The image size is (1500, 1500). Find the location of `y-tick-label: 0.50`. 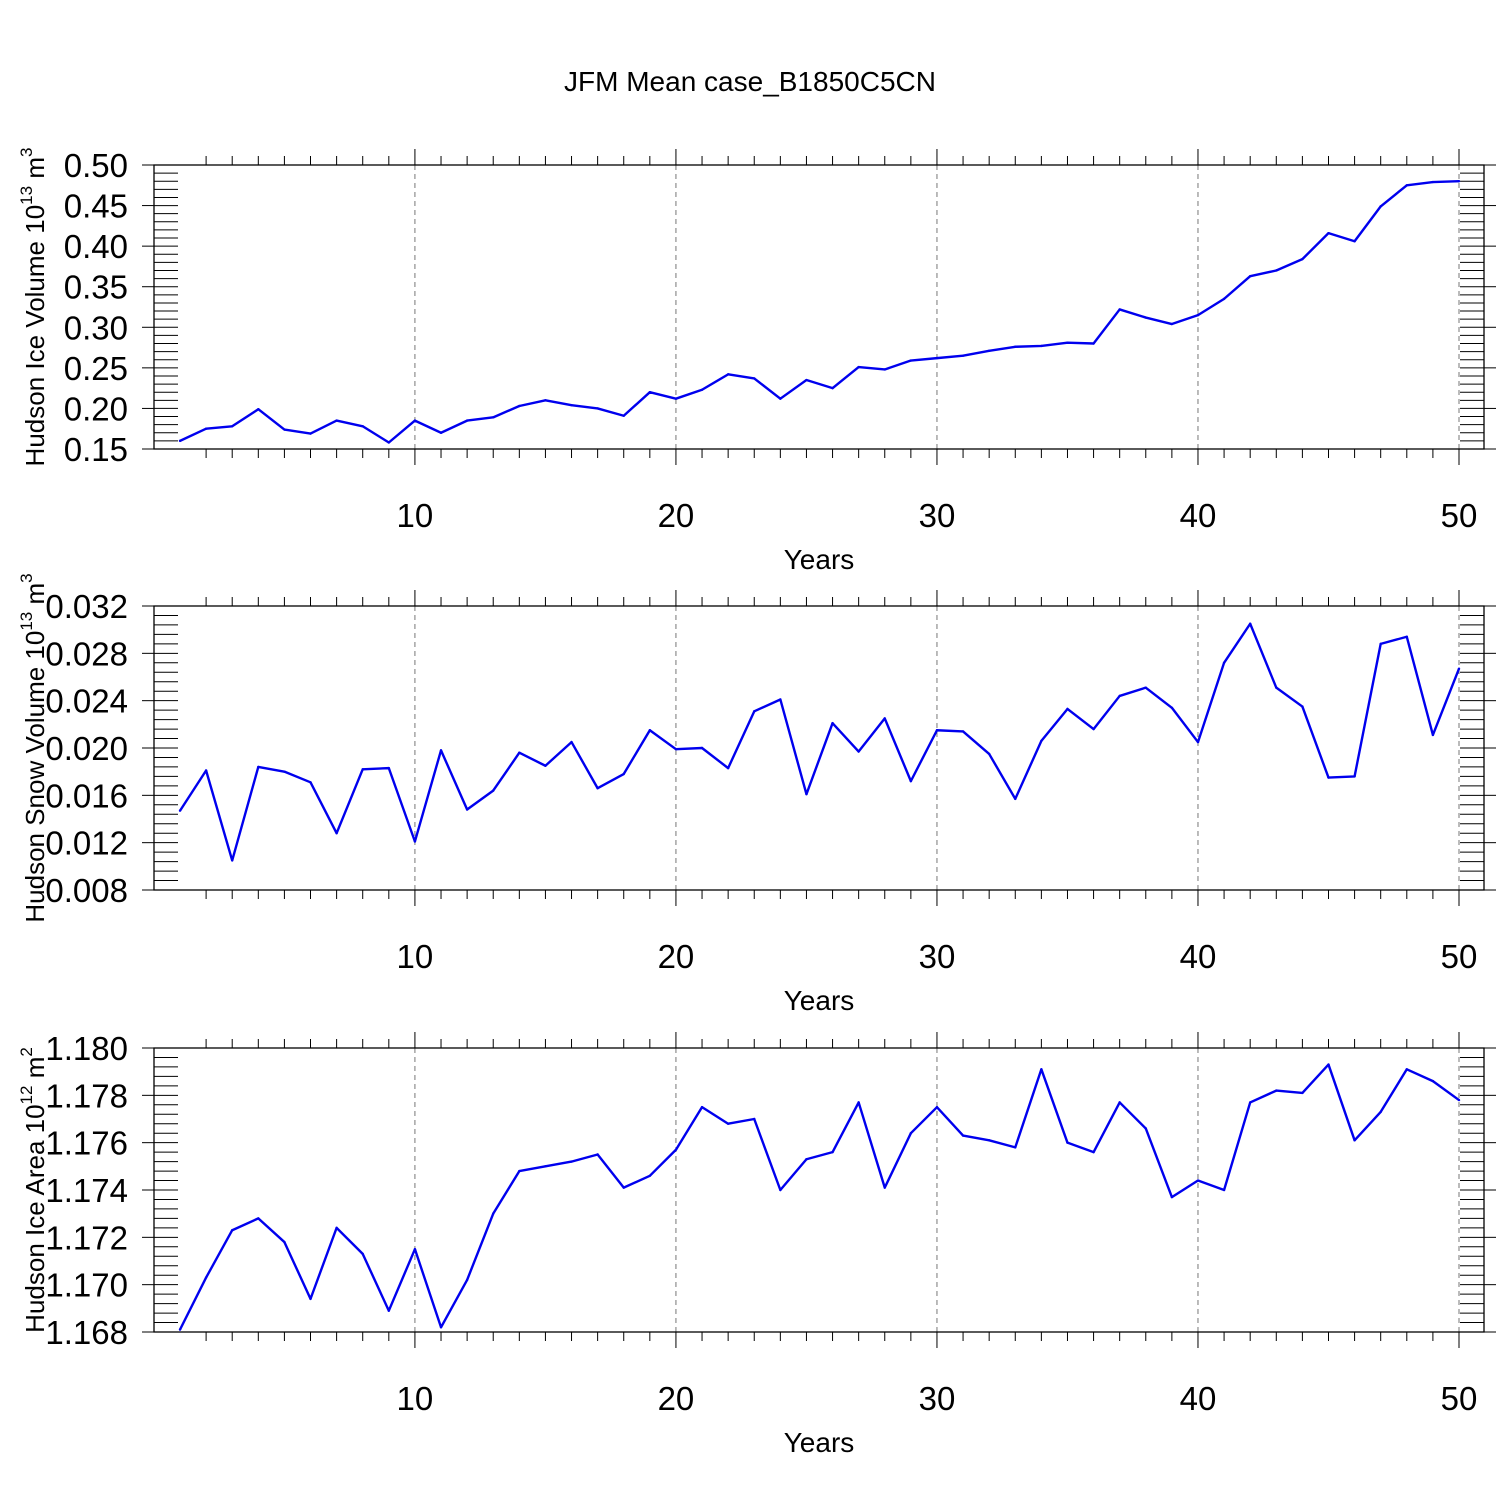

y-tick-label: 0.50 is located at coordinates (96, 165).